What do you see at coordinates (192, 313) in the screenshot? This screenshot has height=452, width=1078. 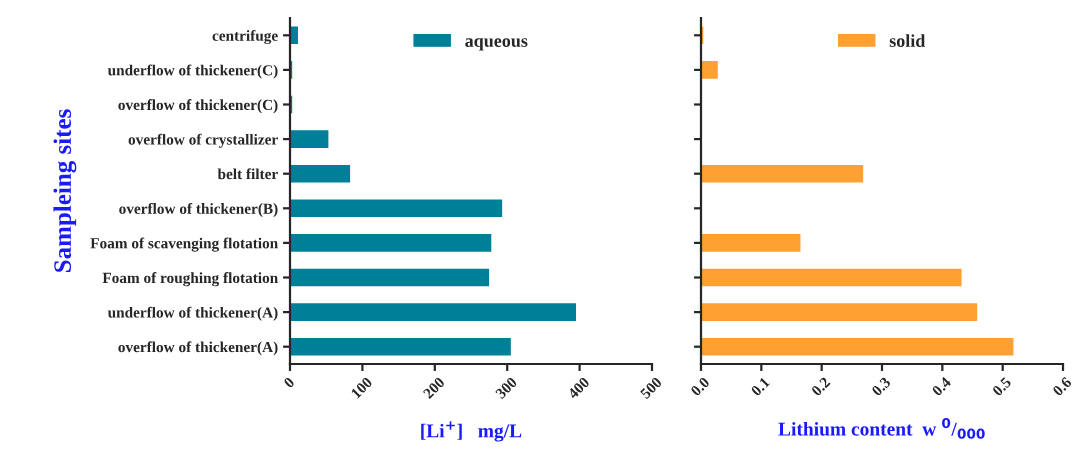 I see `y-tick-label: underflow of thickener(A)` at bounding box center [192, 313].